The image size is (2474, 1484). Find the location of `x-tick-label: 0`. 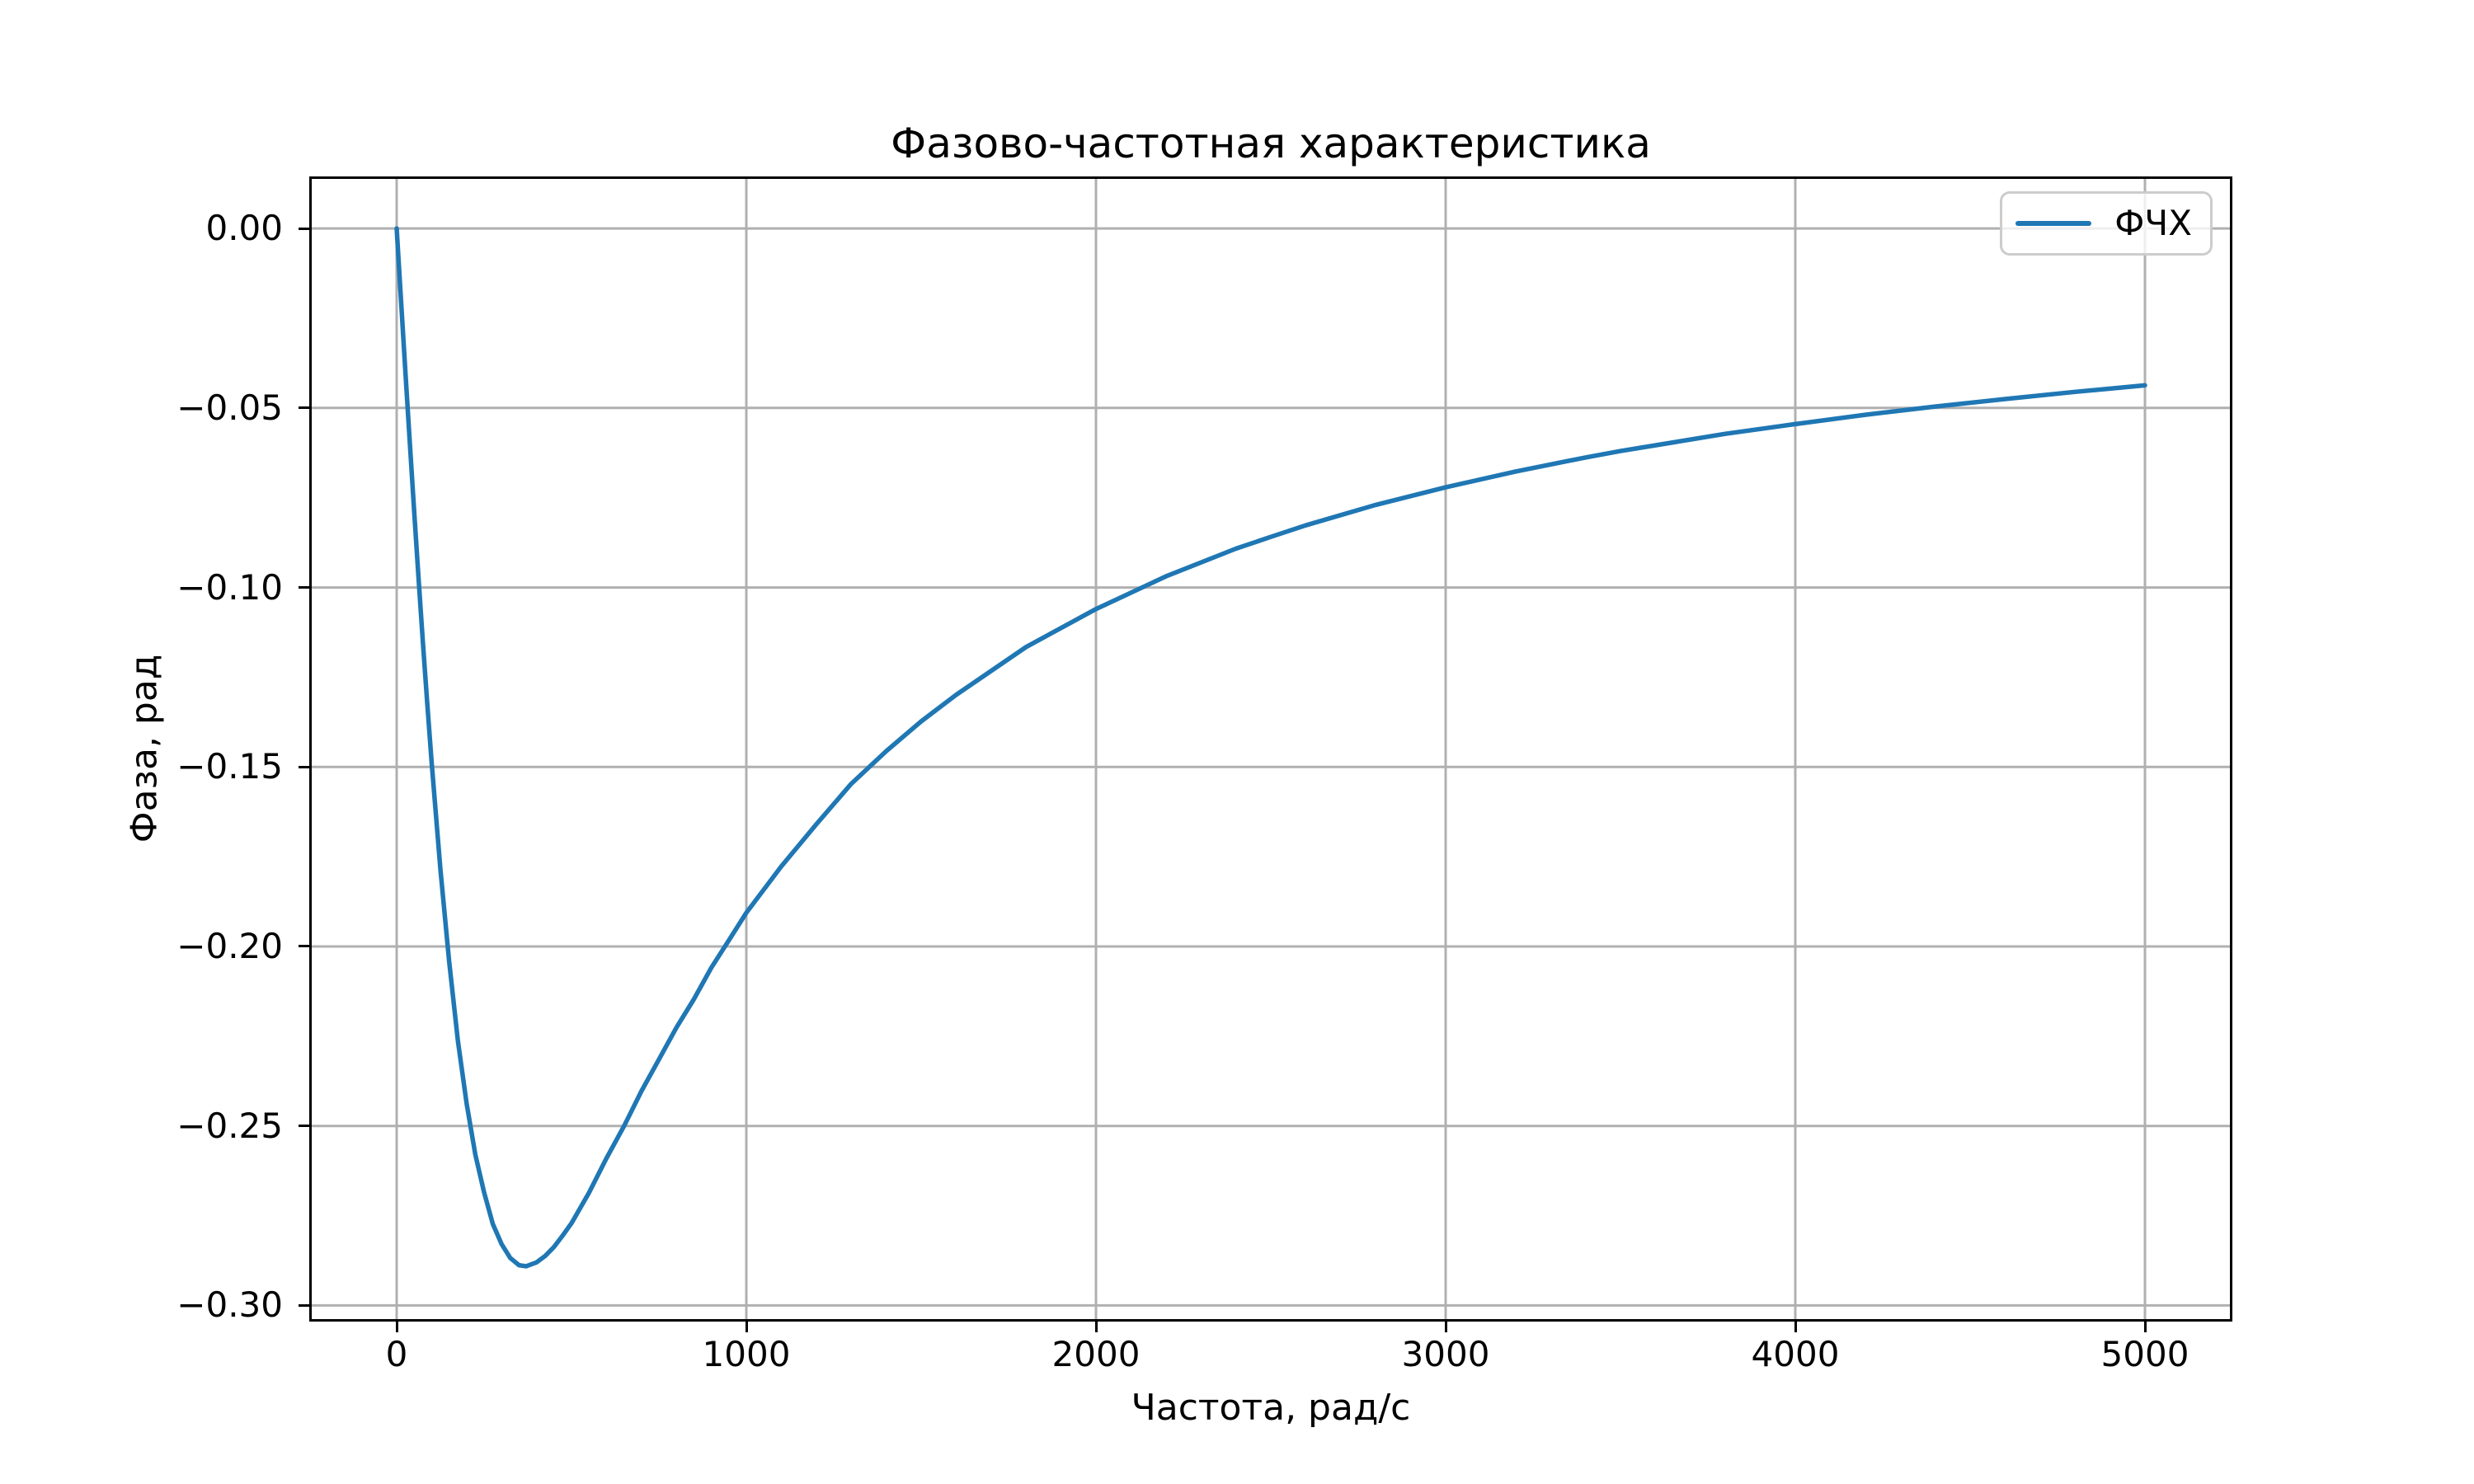

x-tick-label: 0 is located at coordinates (396, 1354).